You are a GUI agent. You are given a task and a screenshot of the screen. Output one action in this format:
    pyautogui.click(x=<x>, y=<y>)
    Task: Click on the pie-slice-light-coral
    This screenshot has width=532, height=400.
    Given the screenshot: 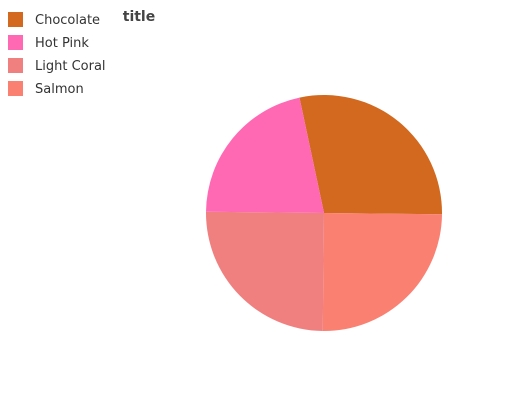 What is the action you would take?
    pyautogui.click(x=264, y=271)
    